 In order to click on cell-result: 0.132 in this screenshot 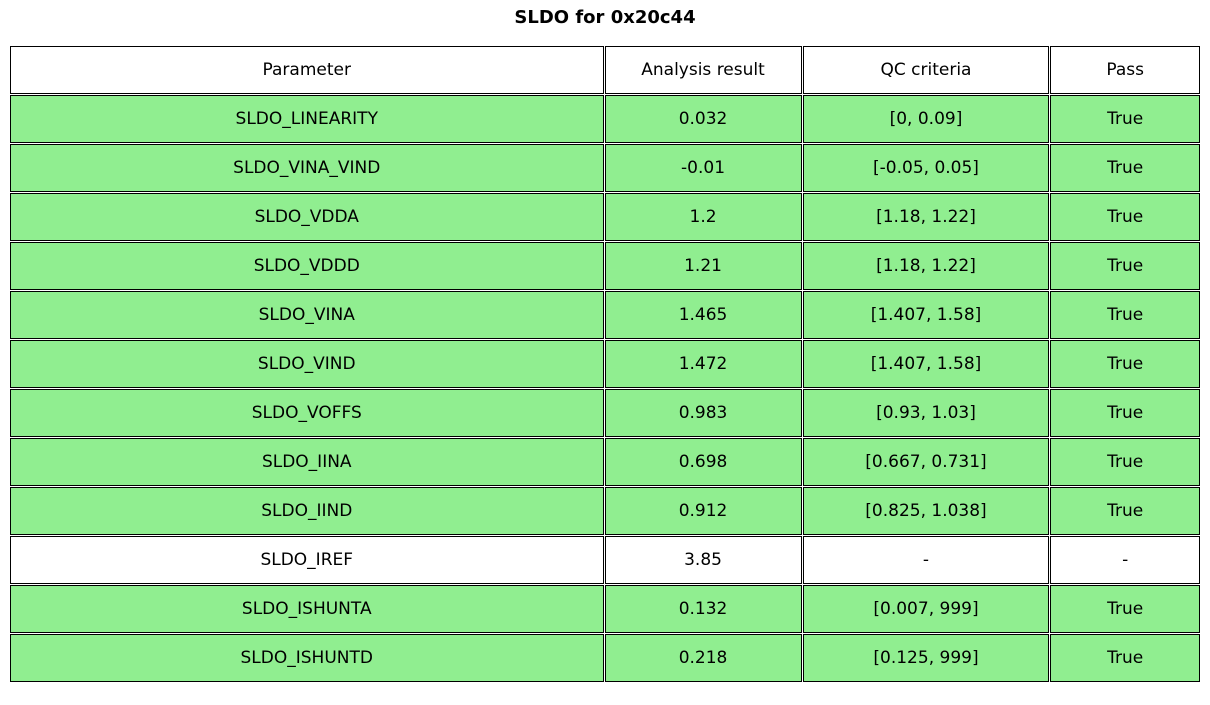, I will do `click(703, 609)`.